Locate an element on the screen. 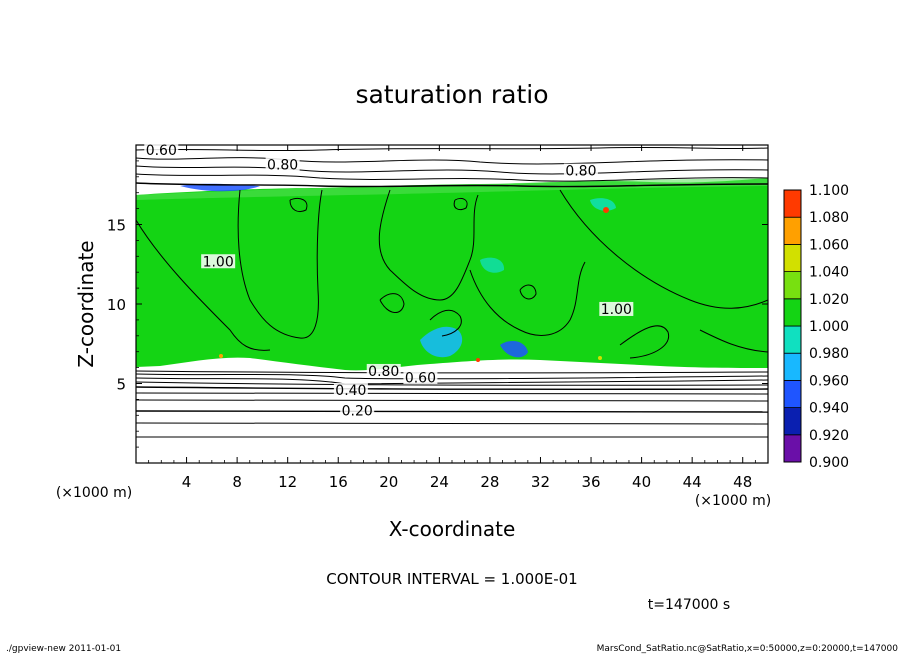  x-unit-label-left: (×1000 m) is located at coordinates (94, 493).